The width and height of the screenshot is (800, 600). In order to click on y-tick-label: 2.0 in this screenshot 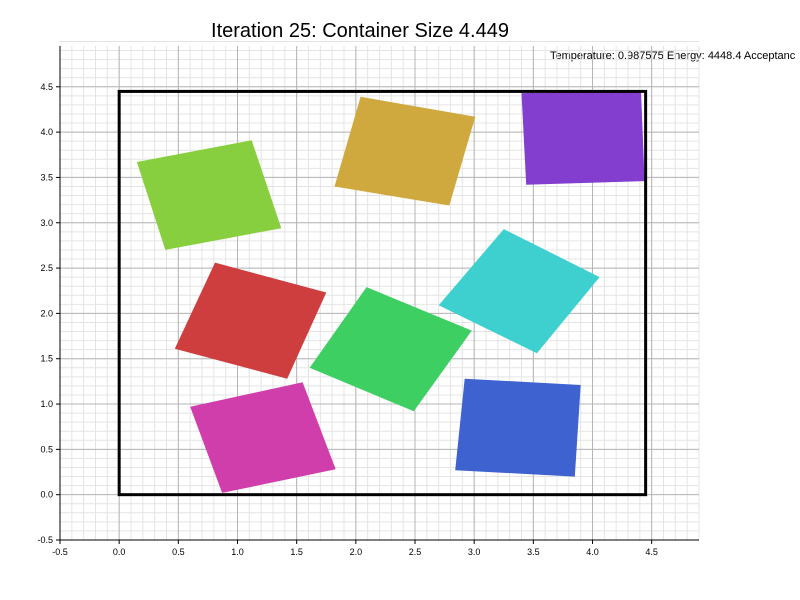, I will do `click(46, 313)`.